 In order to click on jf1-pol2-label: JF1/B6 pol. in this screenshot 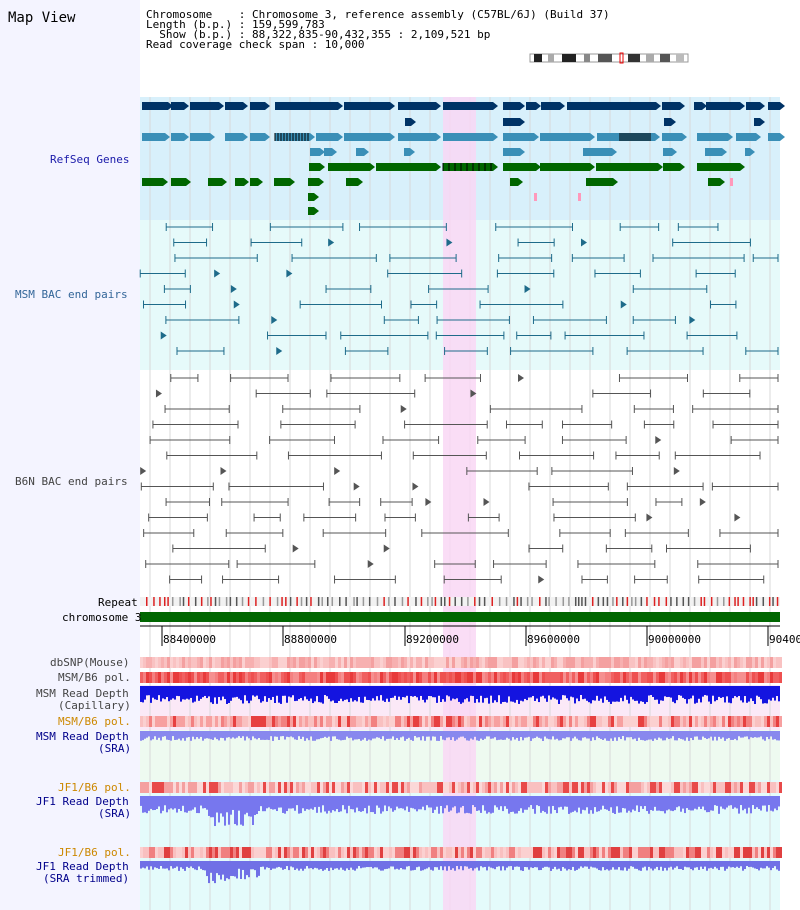, I will do `click(94, 852)`.